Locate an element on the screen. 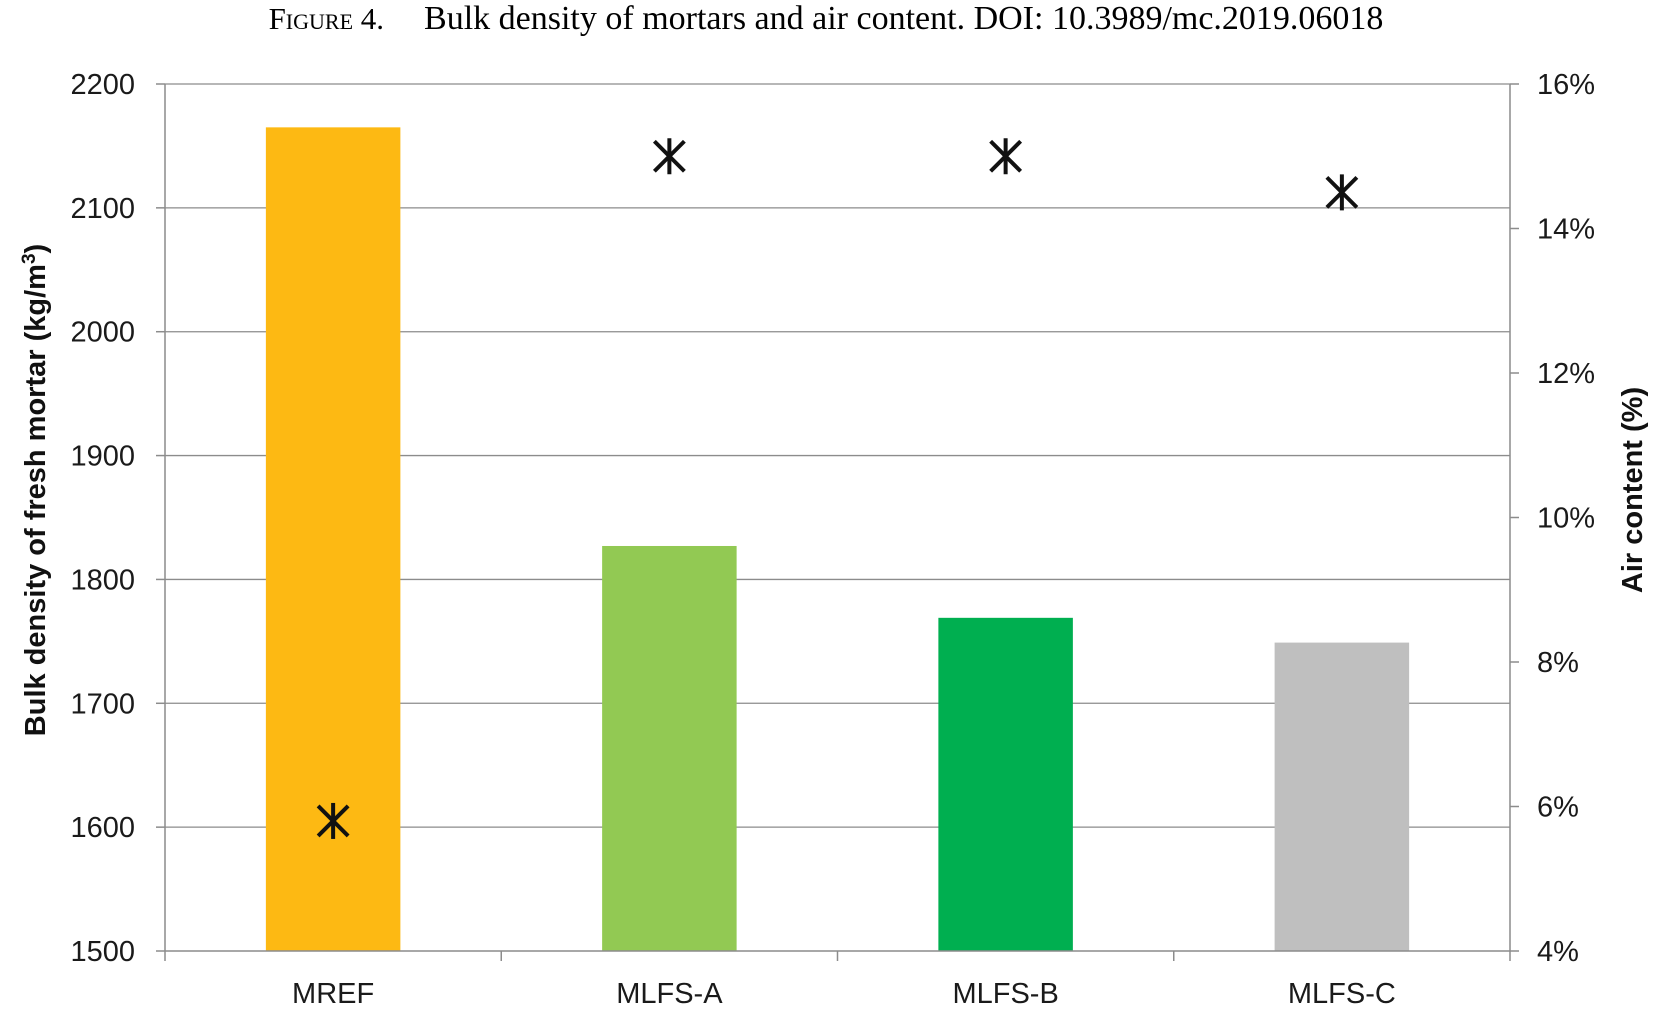 This screenshot has height=1020, width=1656. y-tick-label: 1800 is located at coordinates (102, 580).